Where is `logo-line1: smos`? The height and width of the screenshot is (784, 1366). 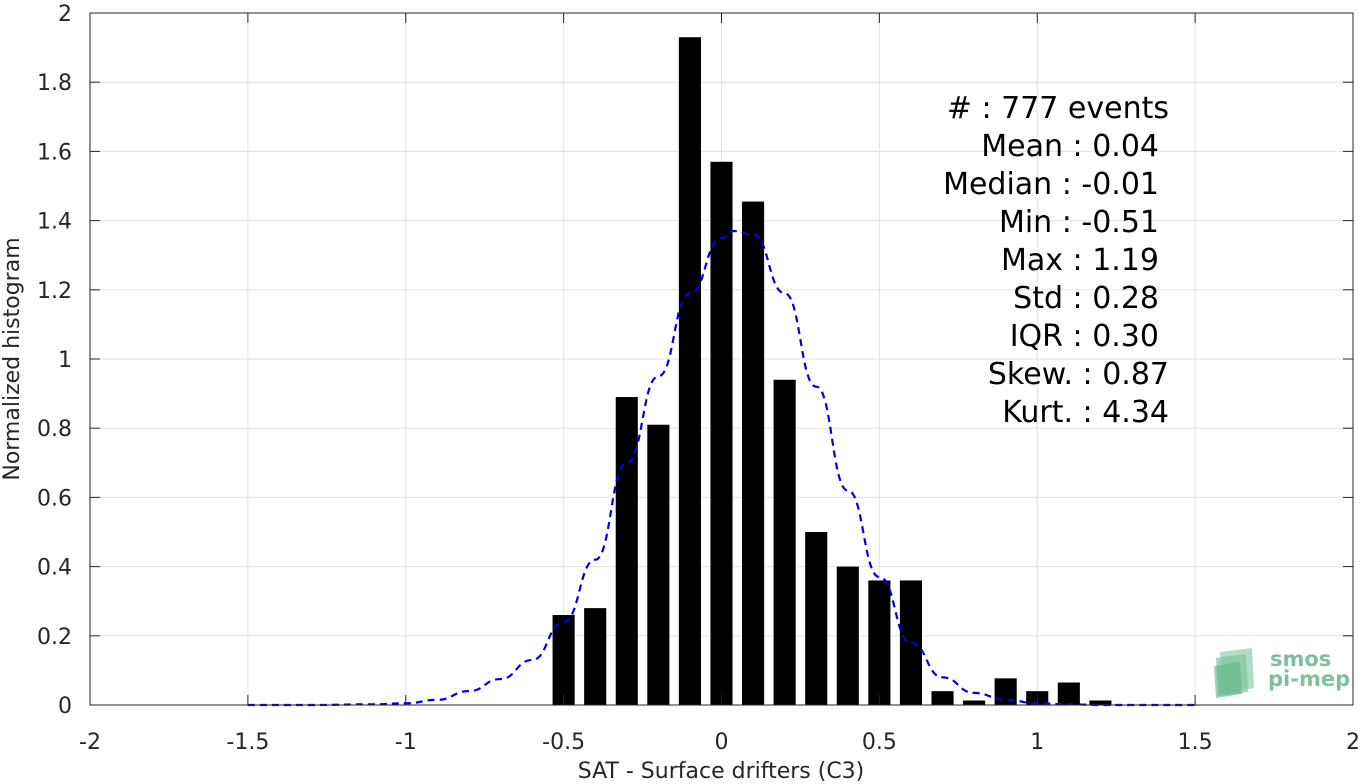
logo-line1: smos is located at coordinates (1300, 659).